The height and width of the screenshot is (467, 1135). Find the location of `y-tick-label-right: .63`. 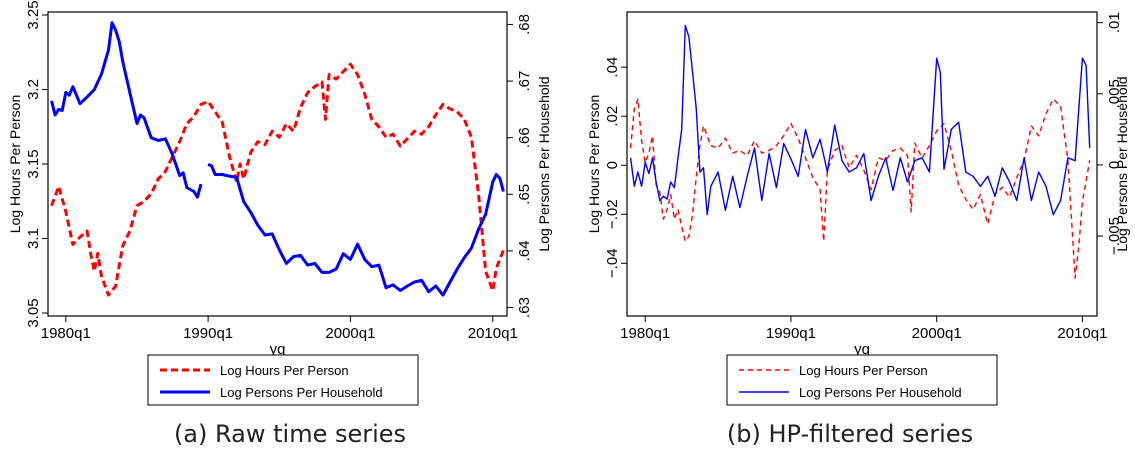

y-tick-label-right: .63 is located at coordinates (524, 307).